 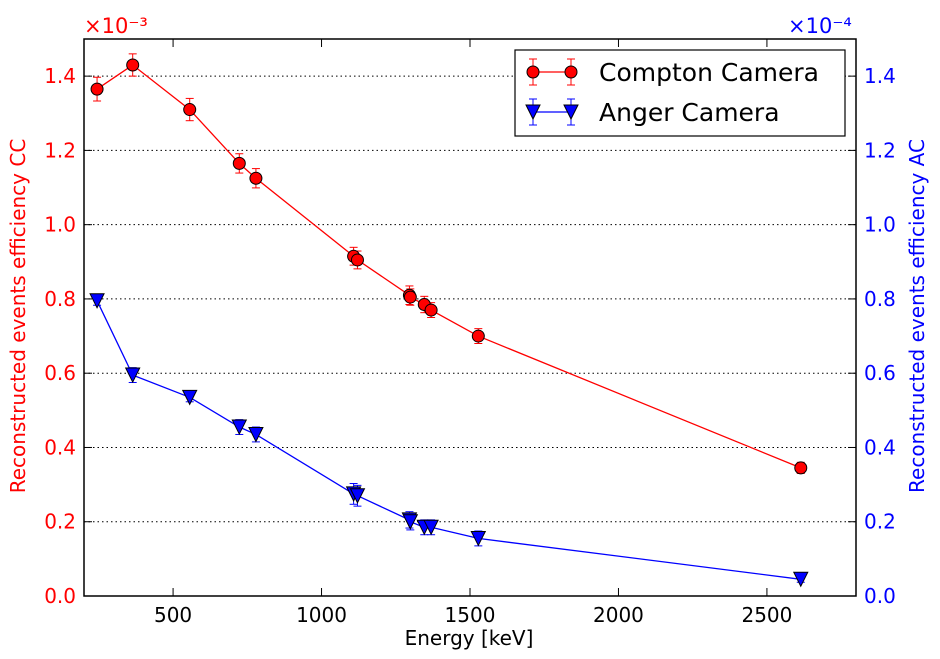 I want to click on x-axis-label: Energy [keV], so click(x=469, y=638).